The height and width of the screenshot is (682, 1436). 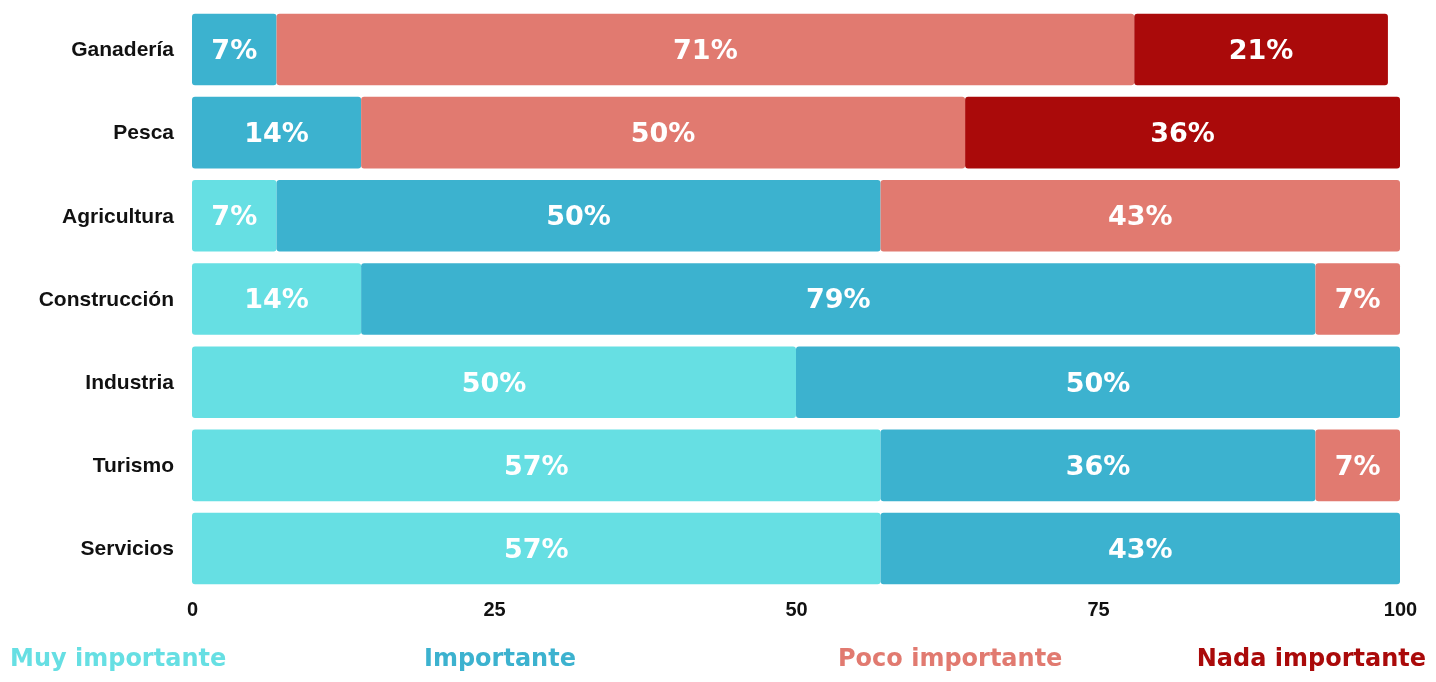 I want to click on data-label: 71%, so click(x=705, y=49).